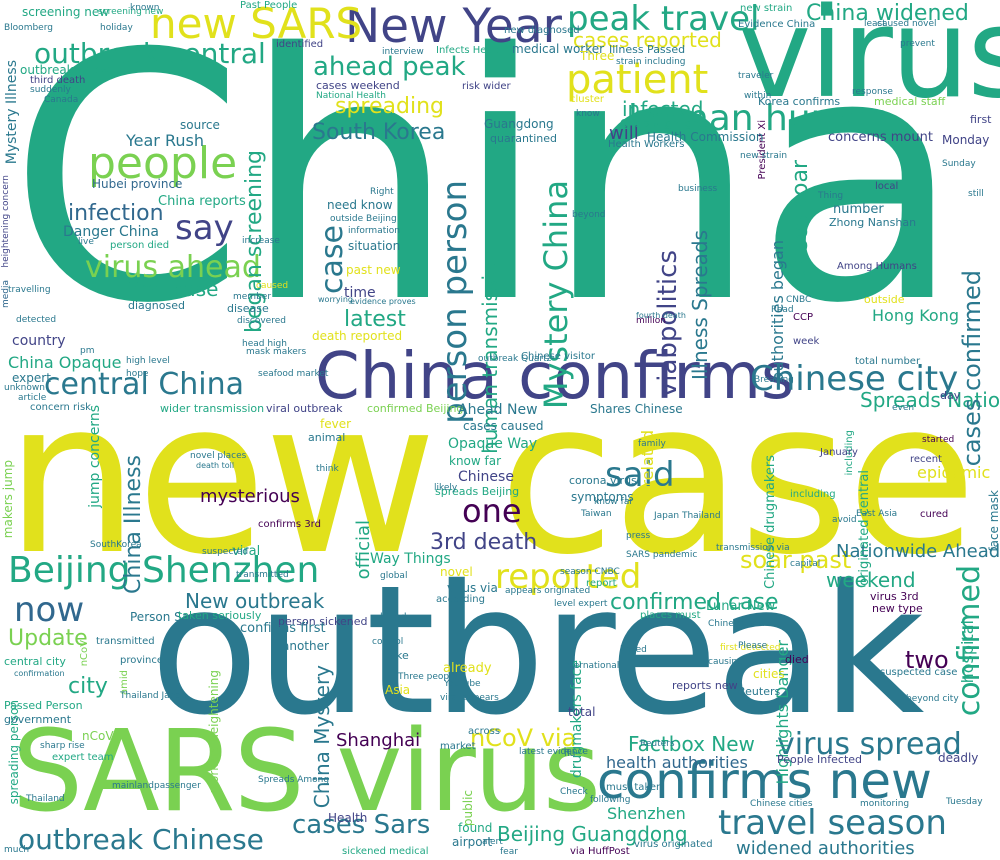  Describe the element at coordinates (378, 740) in the screenshot. I see `word-shanghai: Shanghai` at that location.